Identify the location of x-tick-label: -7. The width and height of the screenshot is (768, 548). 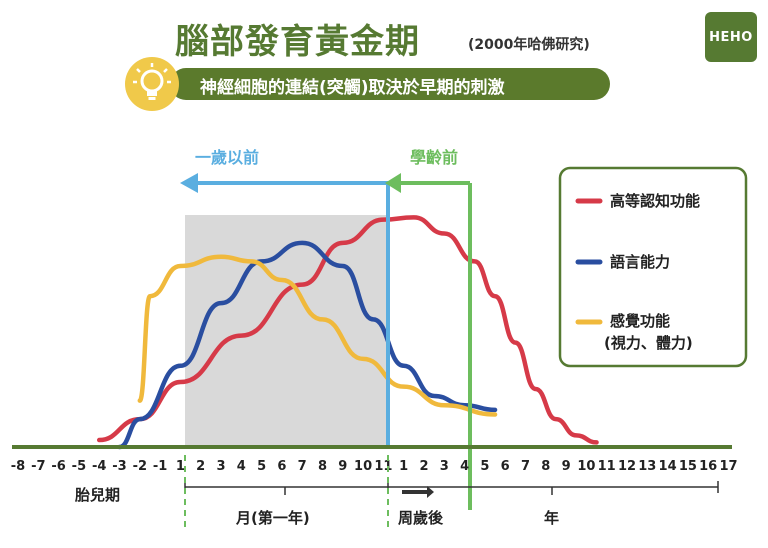
(38, 466).